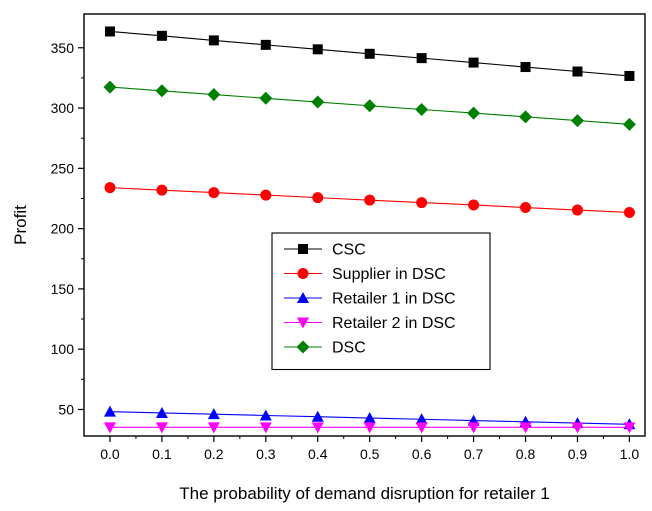 The width and height of the screenshot is (652, 511). What do you see at coordinates (422, 454) in the screenshot?
I see `x-tick-label: 0.6` at bounding box center [422, 454].